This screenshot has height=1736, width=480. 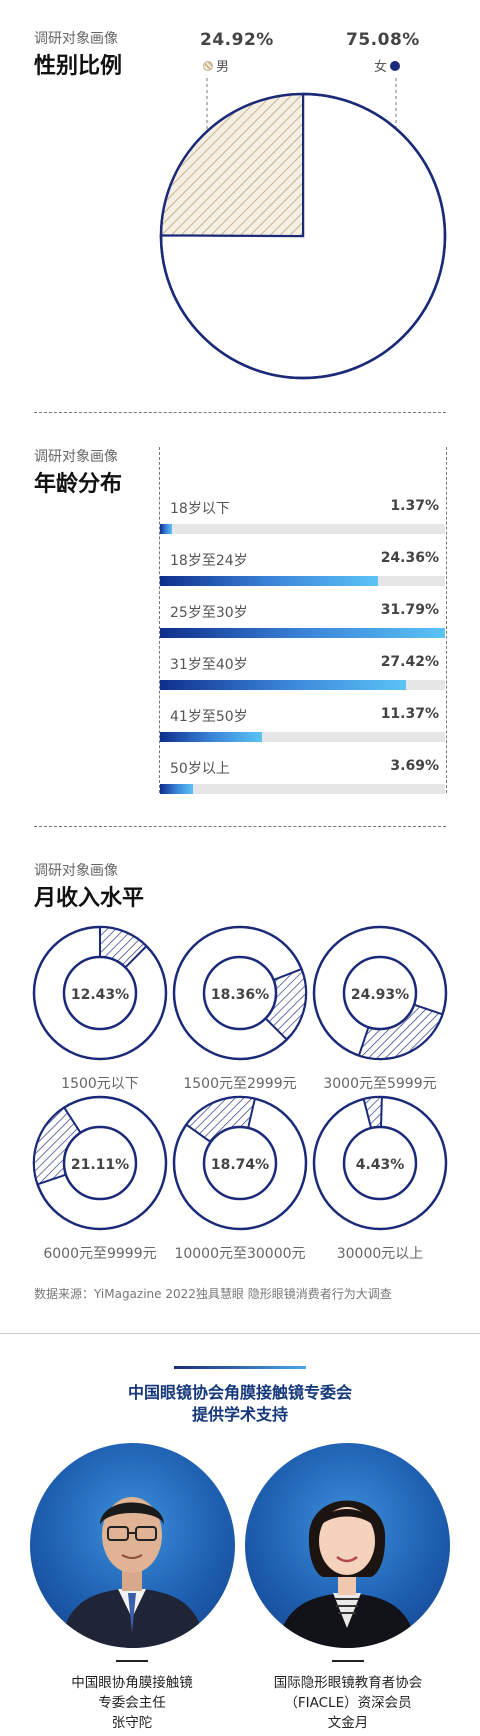 I want to click on donut-category-label: 10000元至30000元, so click(x=240, y=1254).